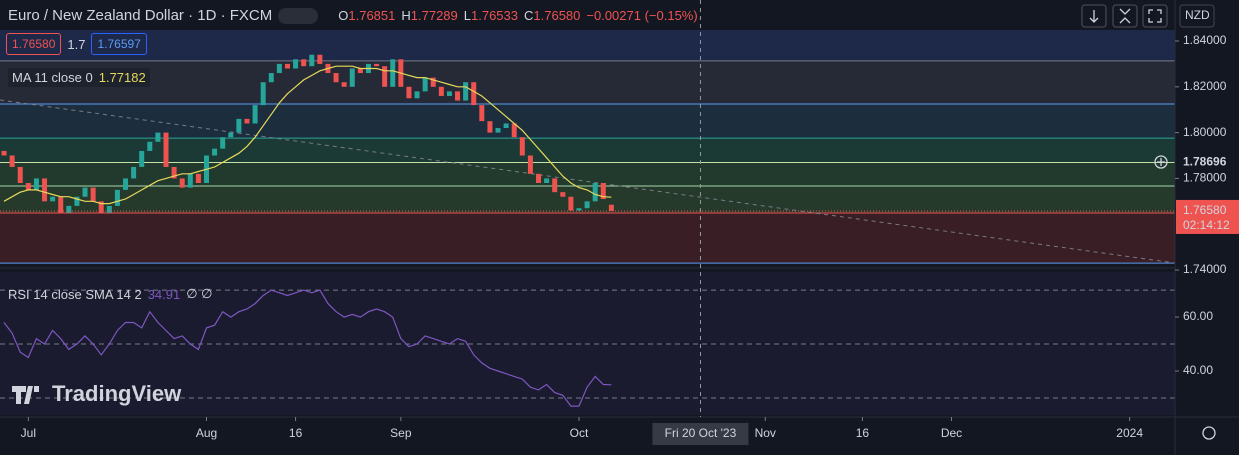 The image size is (1239, 455). What do you see at coordinates (557, 15) in the screenshot?
I see `ohlc-value: 1.76580` at bounding box center [557, 15].